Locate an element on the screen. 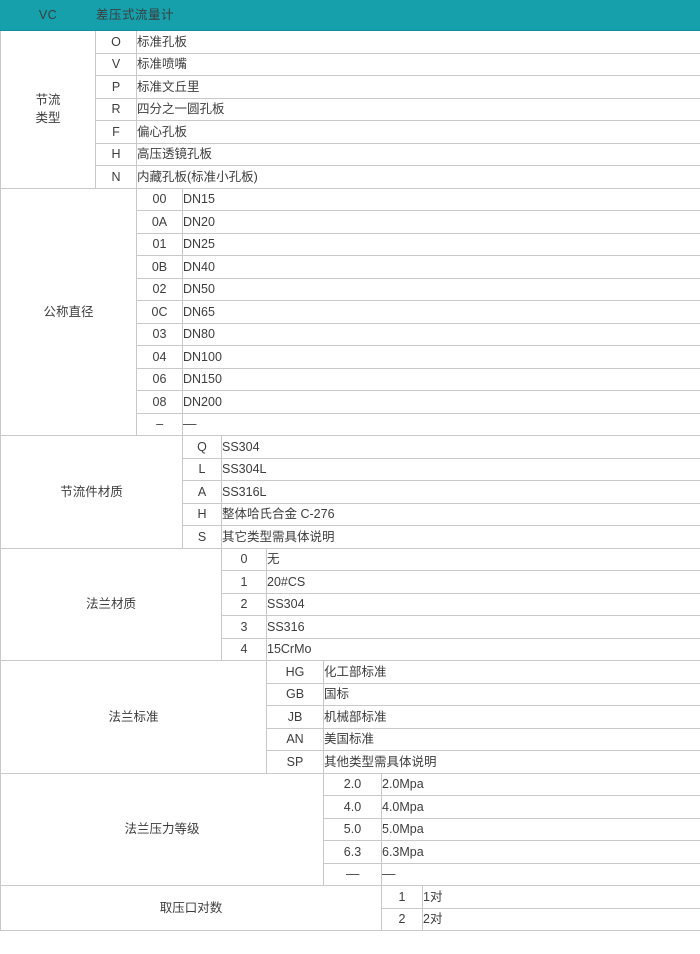 The height and width of the screenshot is (954, 700). table-row: 法兰材质 0 无 is located at coordinates (350, 604).